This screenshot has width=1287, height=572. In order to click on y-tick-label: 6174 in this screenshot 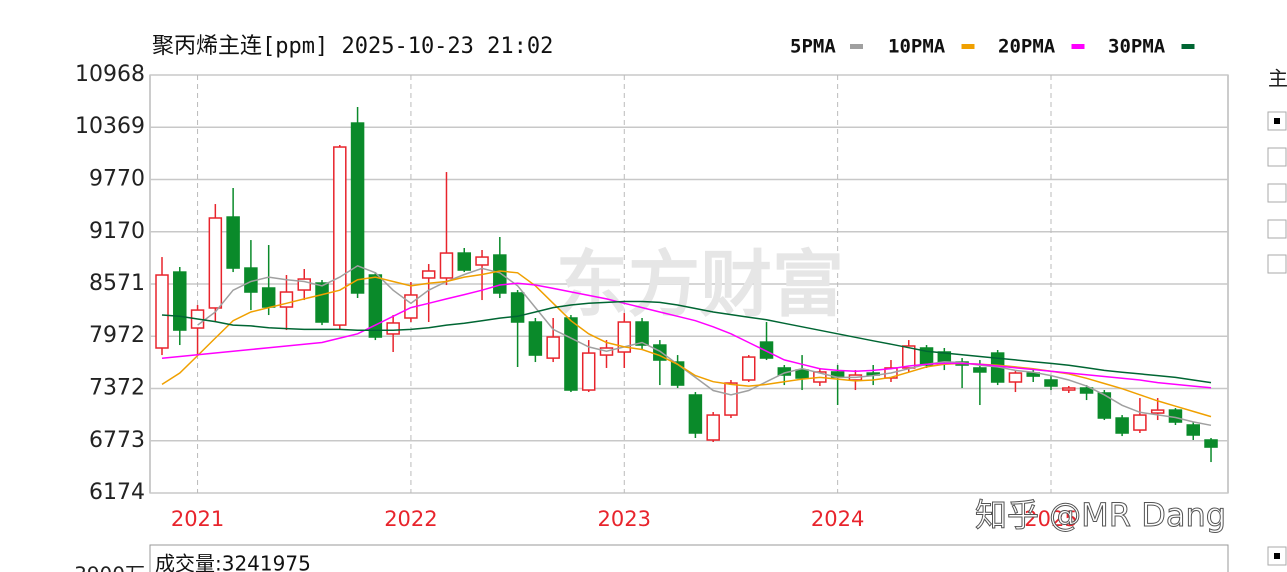, I will do `click(117, 492)`.